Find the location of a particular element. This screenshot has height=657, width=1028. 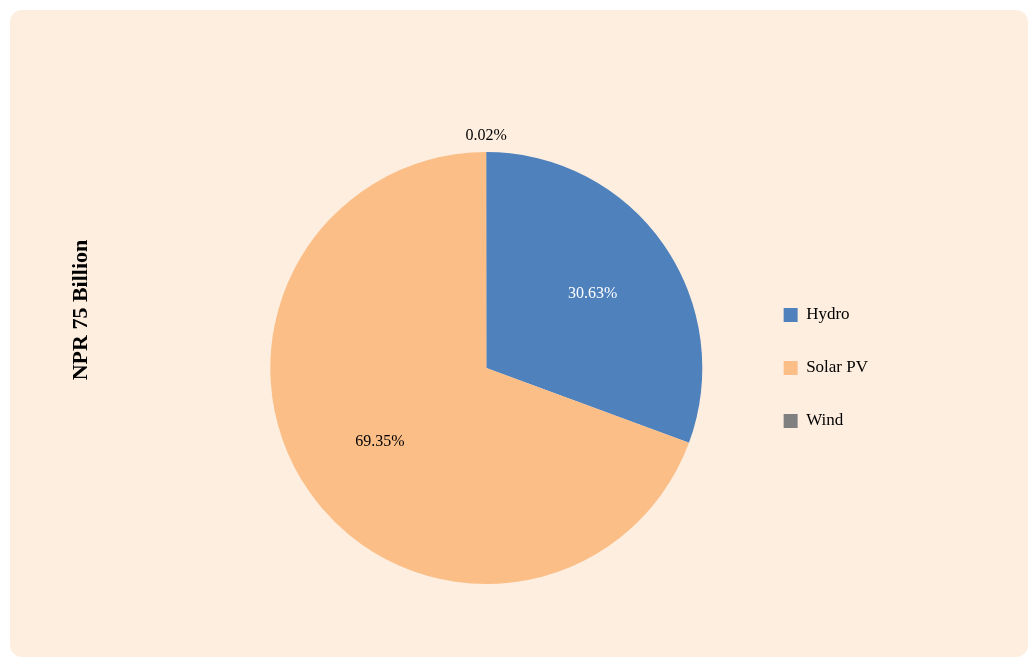

data-label: 69.35% is located at coordinates (380, 441).